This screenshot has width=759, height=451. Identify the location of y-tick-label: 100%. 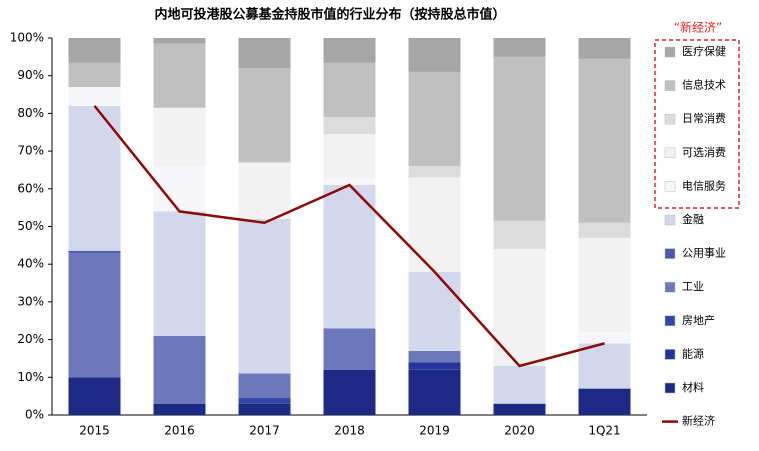
(27, 38).